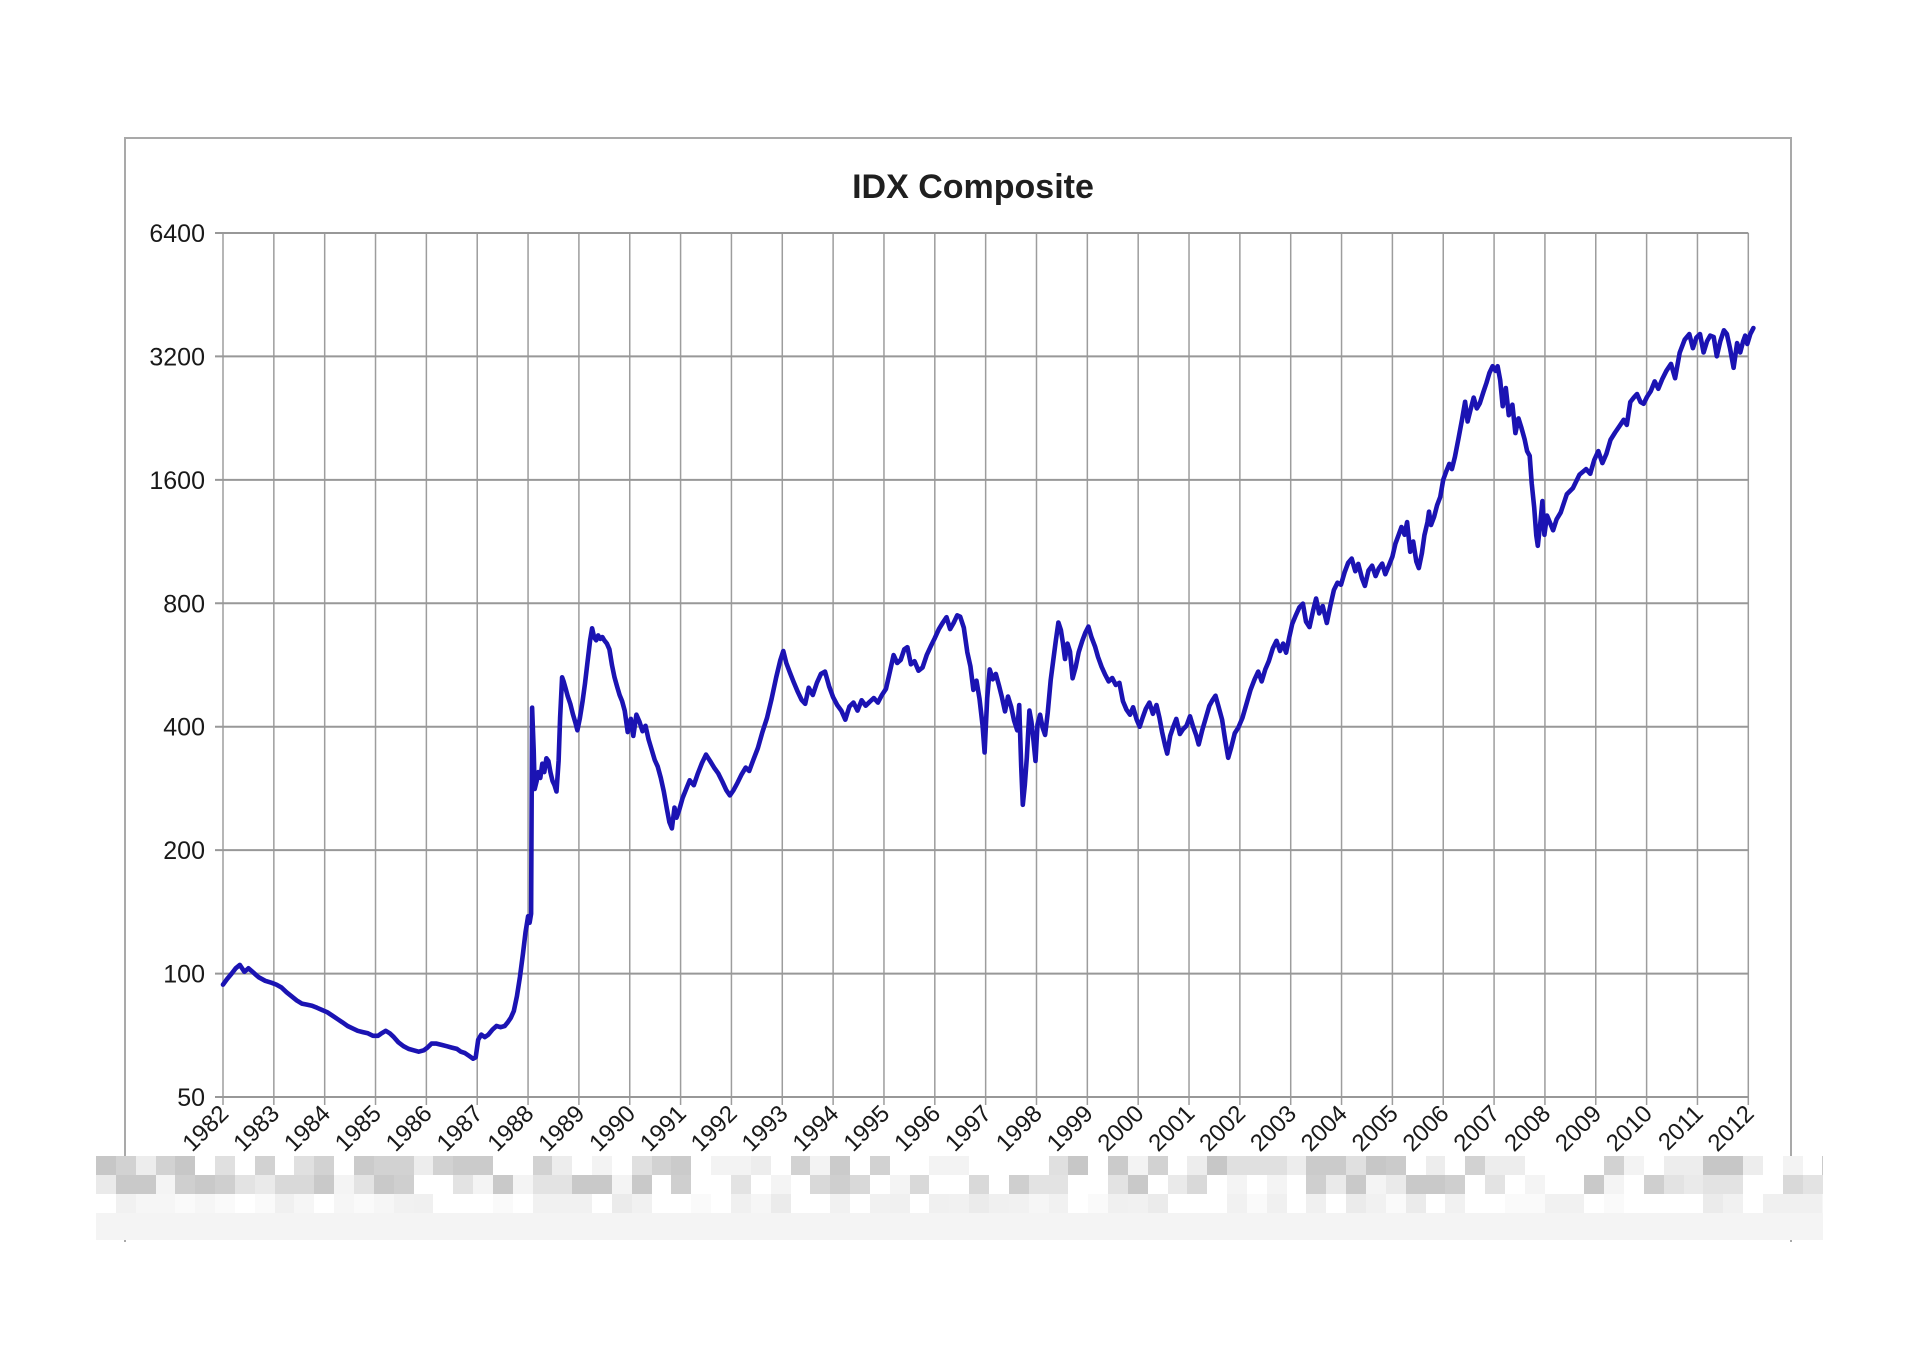  I want to click on x-axis-tick-label: 2005, so click(1375, 1128).